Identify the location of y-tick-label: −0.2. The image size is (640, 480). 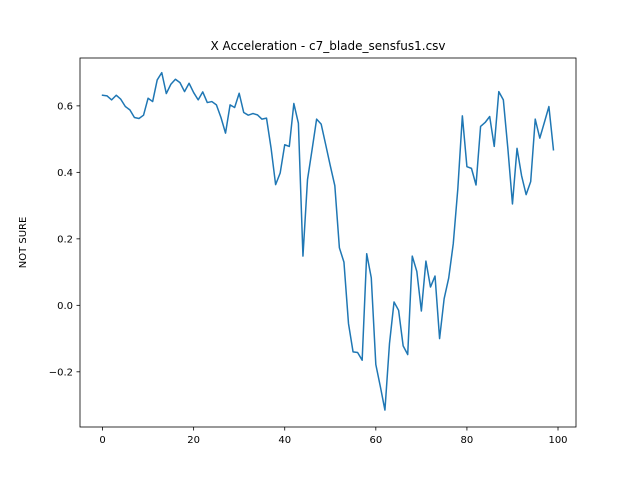
(61, 372).